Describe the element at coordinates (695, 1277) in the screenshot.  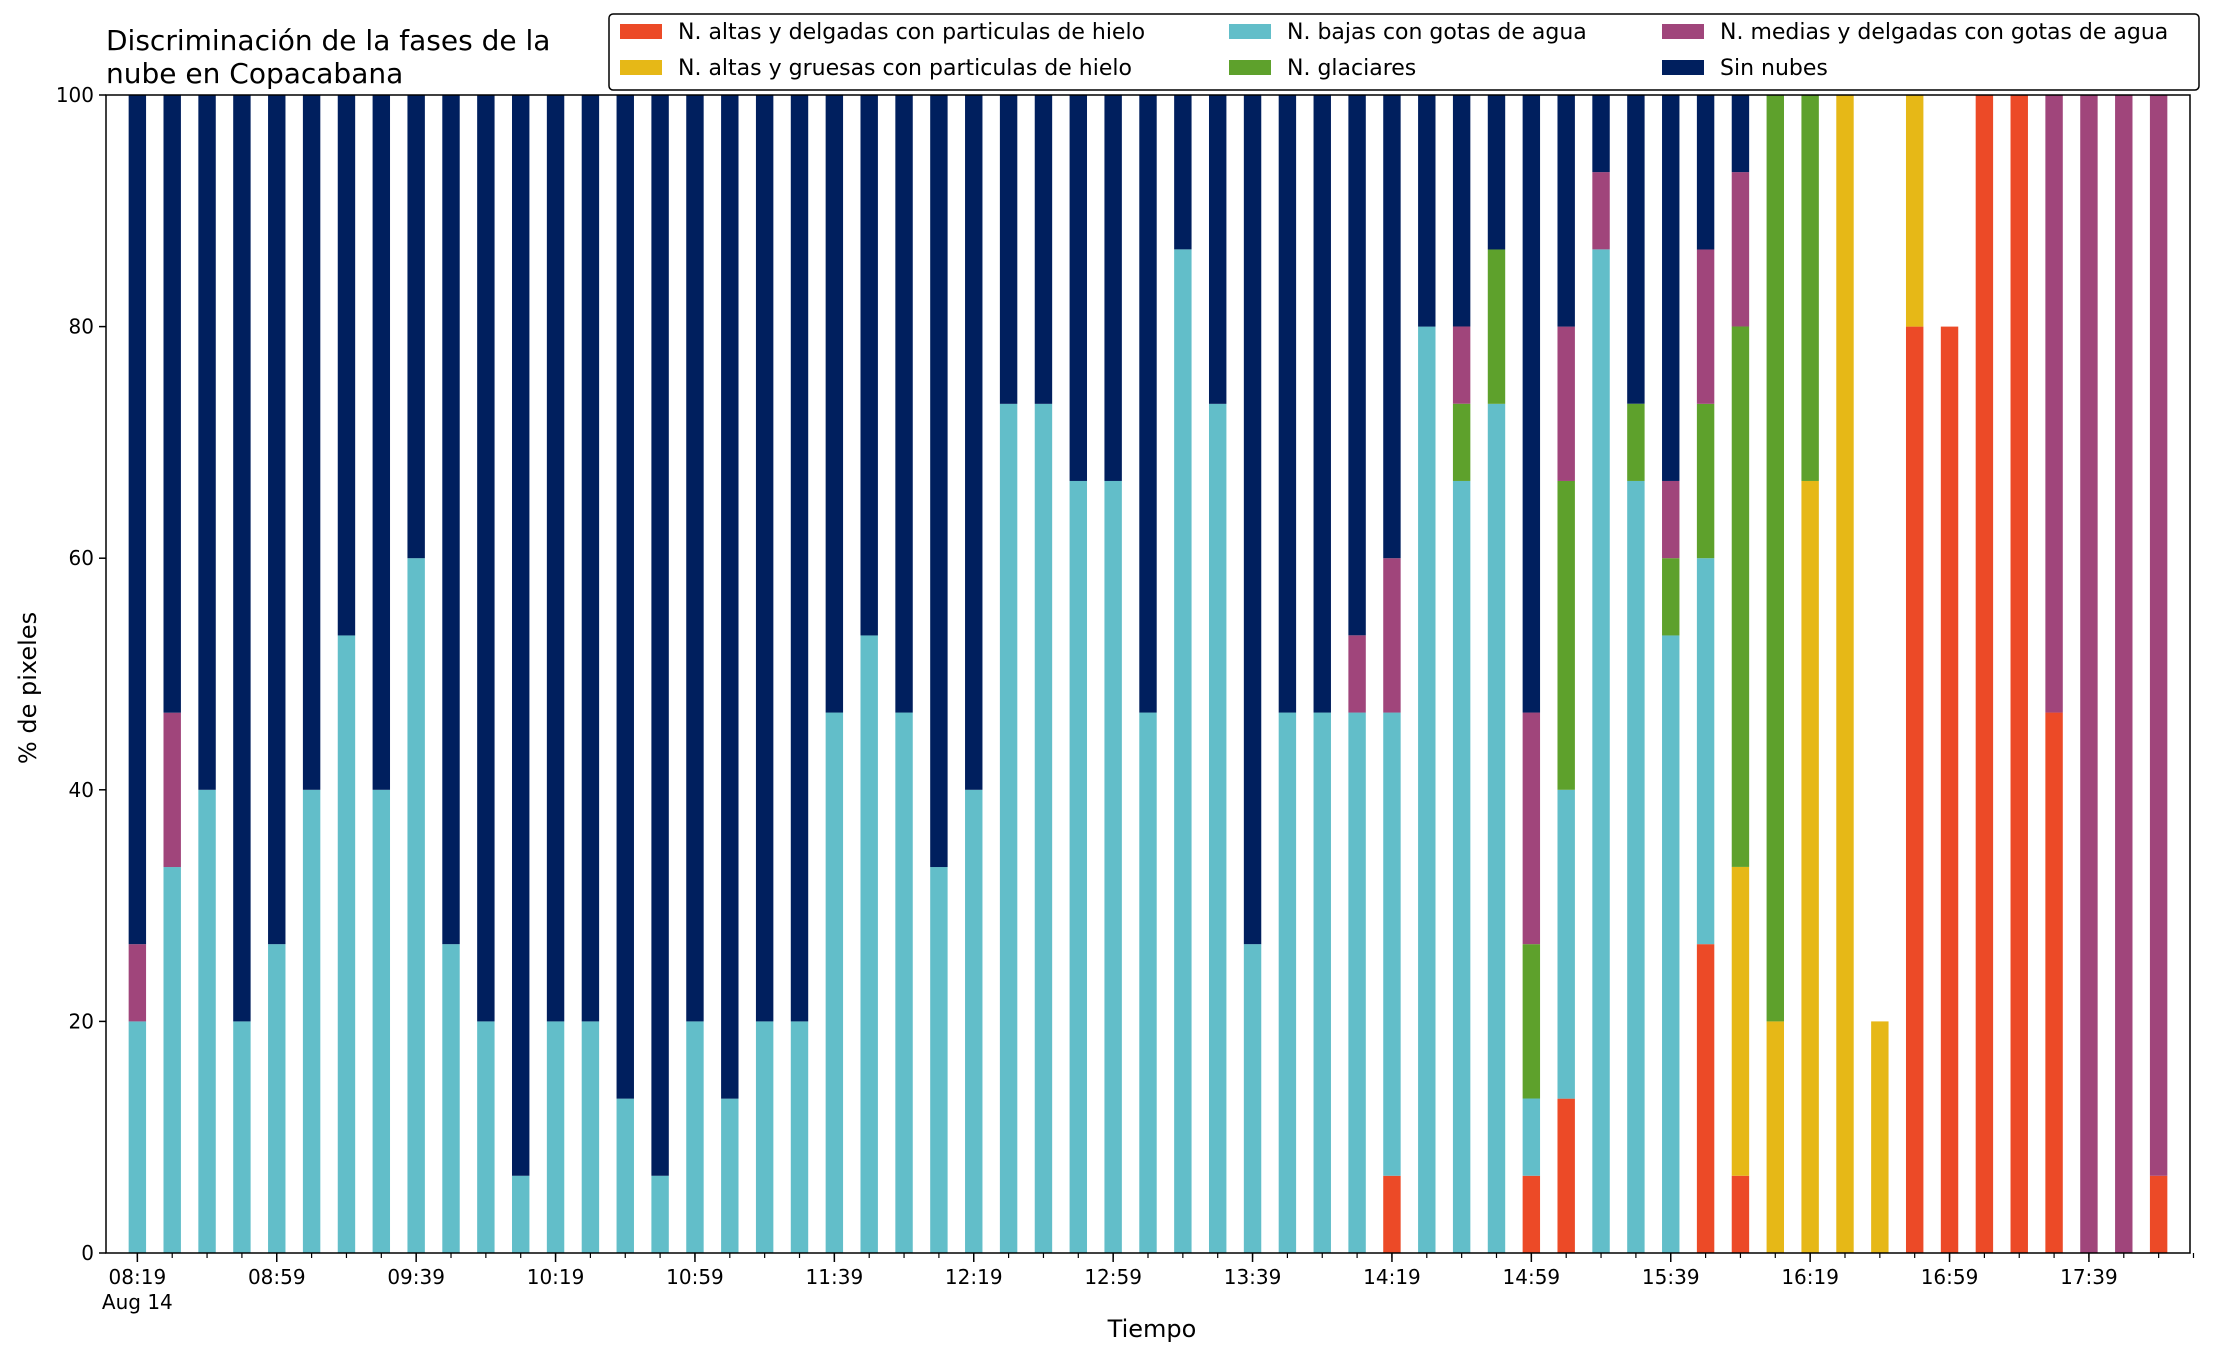
I see `x-tick-label-16: 10:59` at that location.